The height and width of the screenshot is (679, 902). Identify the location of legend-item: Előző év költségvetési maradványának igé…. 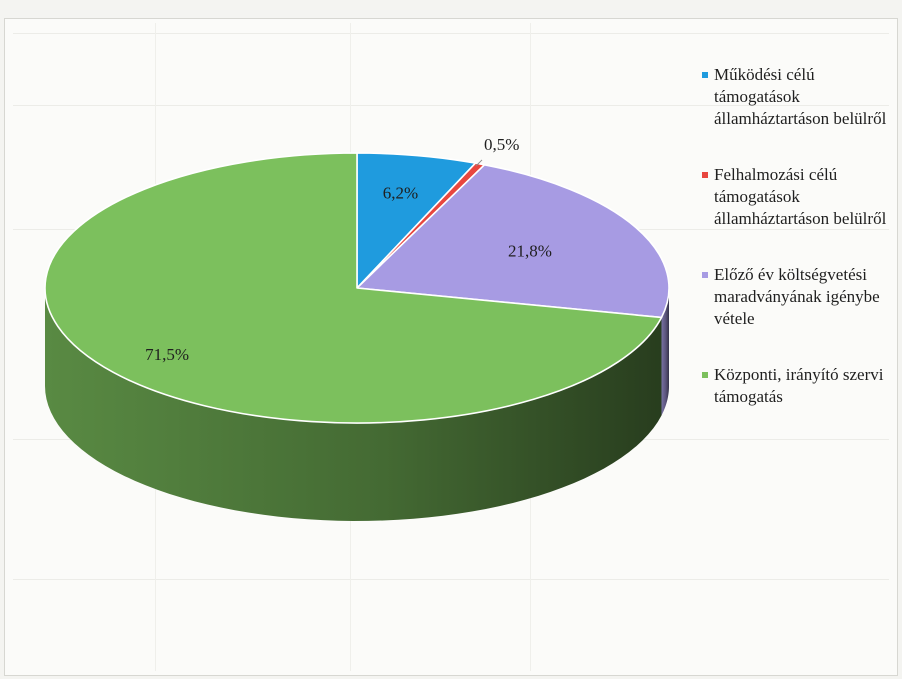
(797, 297).